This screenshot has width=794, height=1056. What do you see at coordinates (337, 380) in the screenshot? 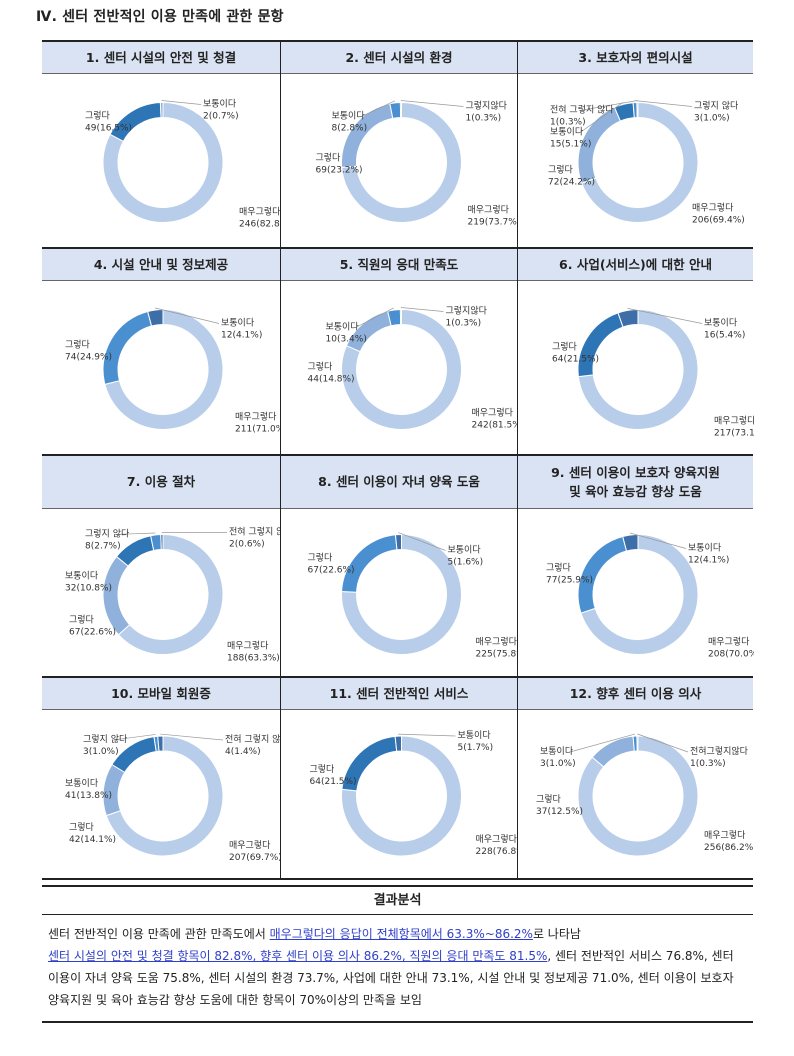
I see `slice-percent: (14.8%)` at bounding box center [337, 380].